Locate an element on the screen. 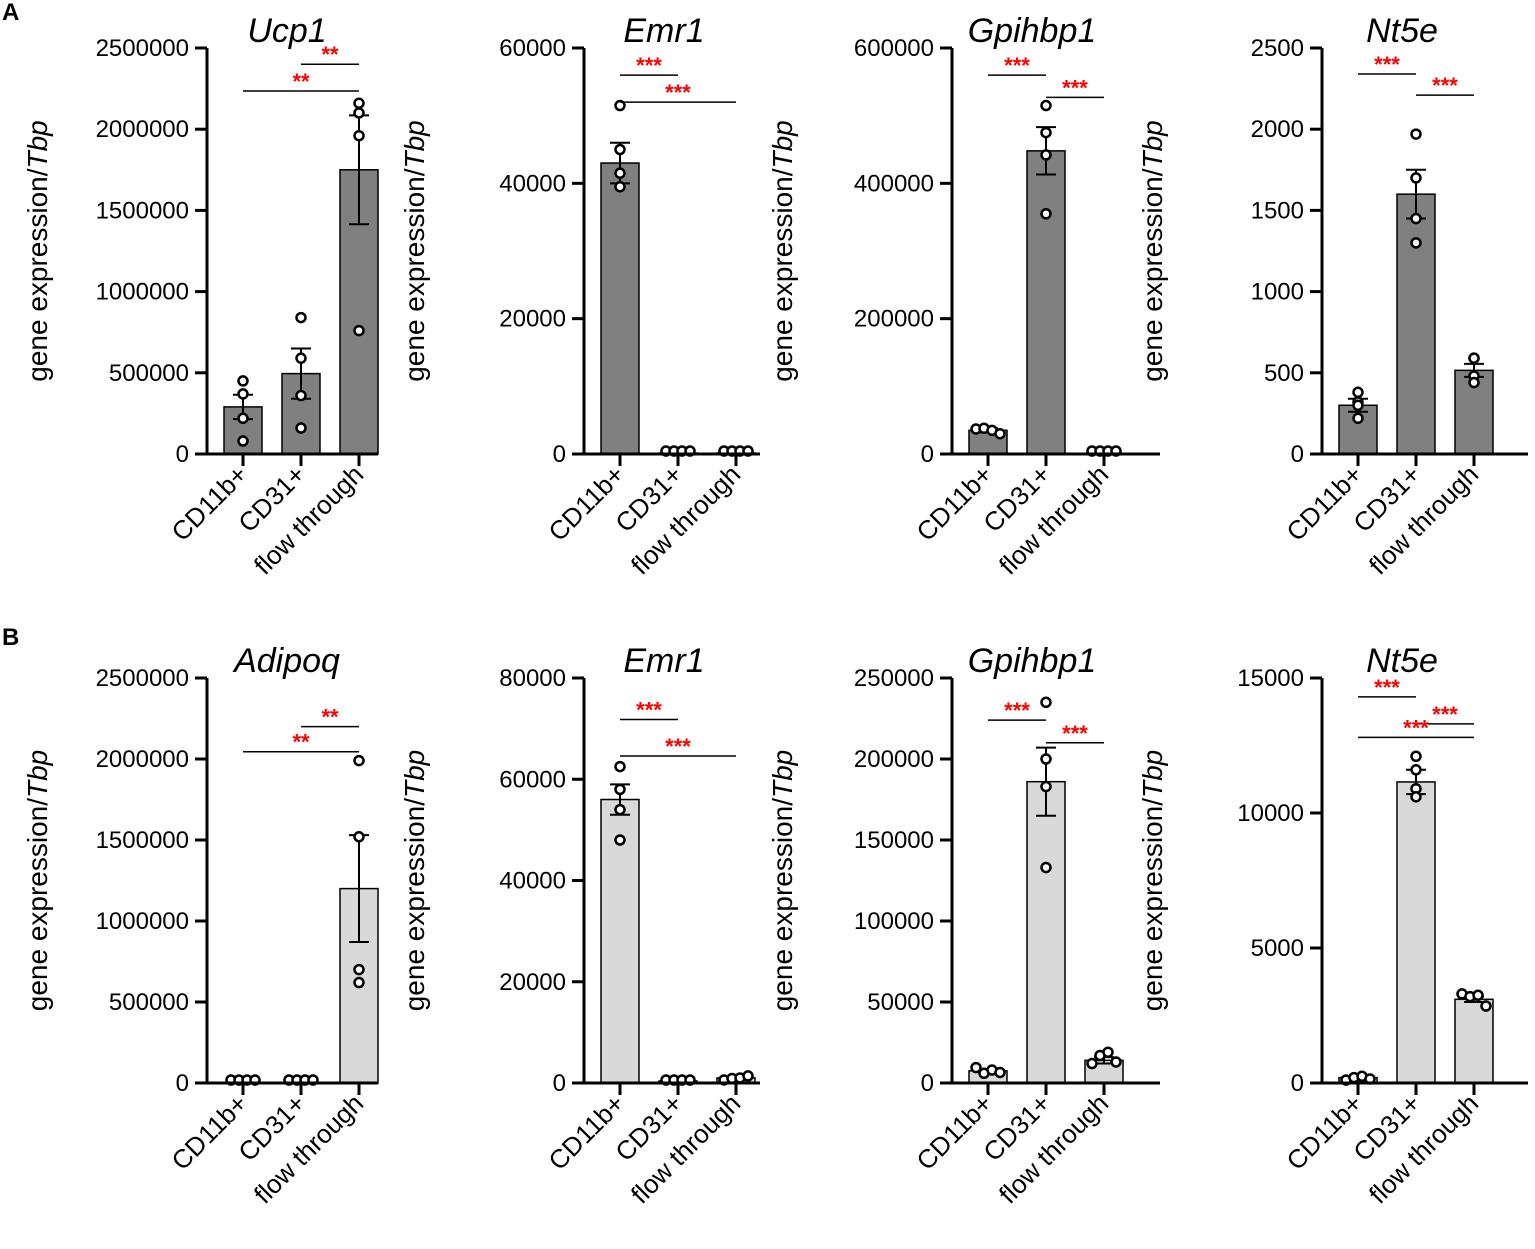 This screenshot has height=1249, width=1535. y-tick-label: 2000000 is located at coordinates (142, 129).